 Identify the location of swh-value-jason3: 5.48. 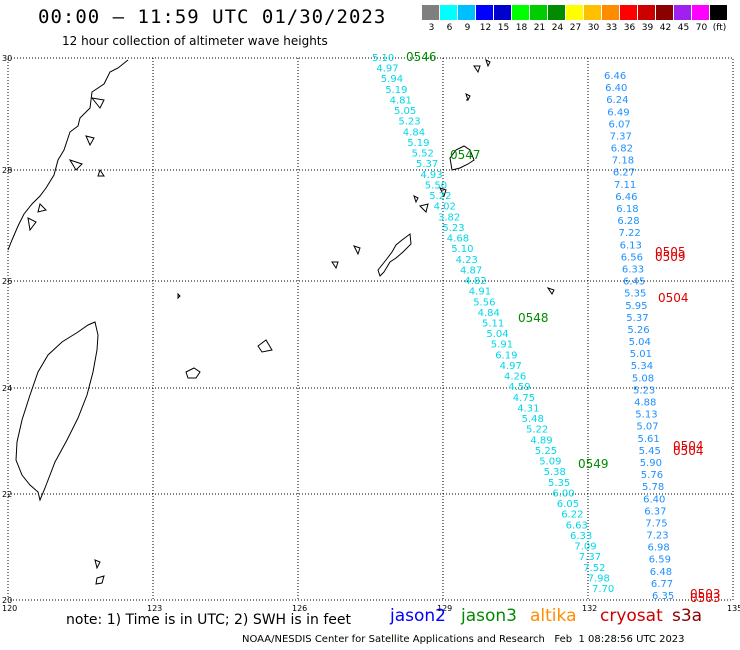
(533, 419).